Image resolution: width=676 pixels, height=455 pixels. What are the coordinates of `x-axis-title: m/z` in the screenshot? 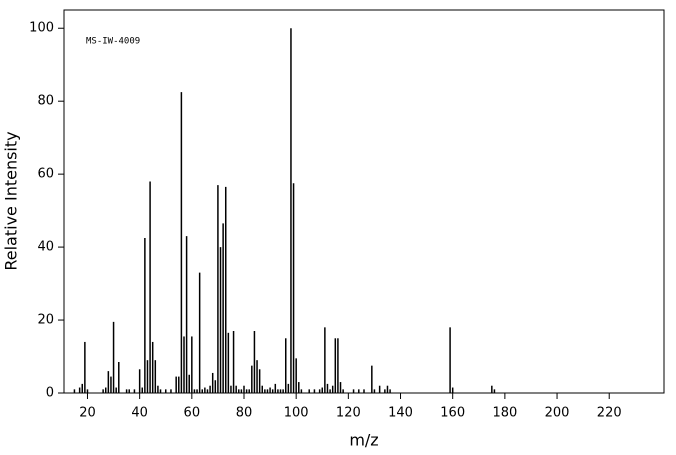 It's located at (363, 440).